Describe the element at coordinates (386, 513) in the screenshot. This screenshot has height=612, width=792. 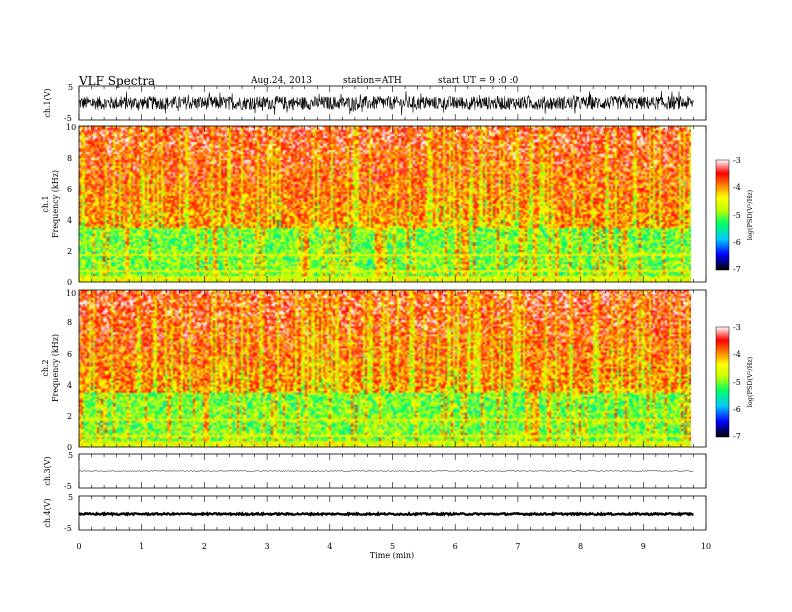
I see `ch4-waveform-trace` at that location.